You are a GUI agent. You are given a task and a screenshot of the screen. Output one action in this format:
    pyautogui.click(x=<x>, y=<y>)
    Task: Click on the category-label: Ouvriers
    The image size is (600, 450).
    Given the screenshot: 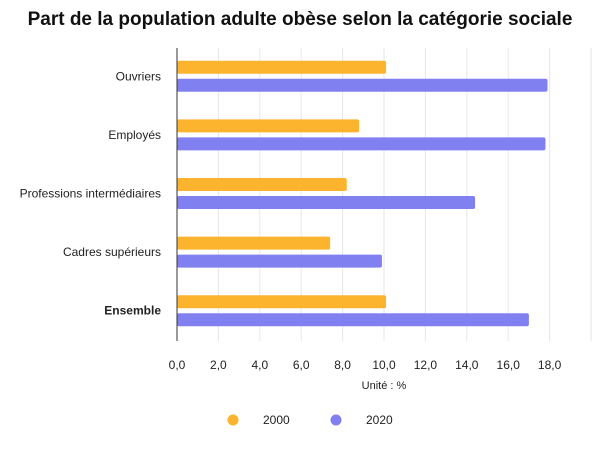 What is the action you would take?
    pyautogui.click(x=138, y=76)
    